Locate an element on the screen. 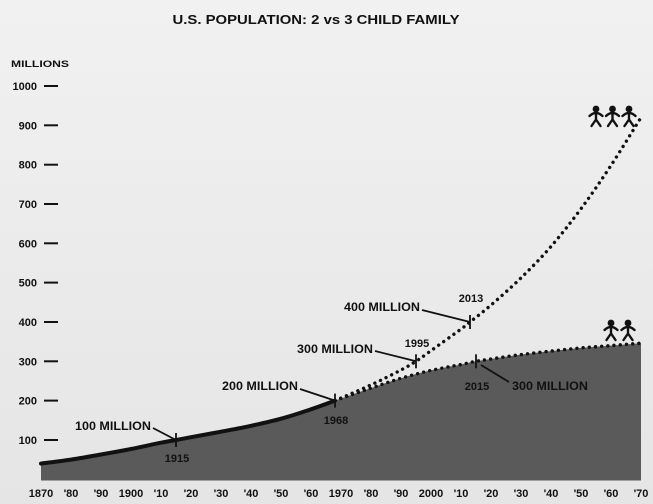 This screenshot has width=653, height=504. y-tick-label: 300 is located at coordinates (28, 362).